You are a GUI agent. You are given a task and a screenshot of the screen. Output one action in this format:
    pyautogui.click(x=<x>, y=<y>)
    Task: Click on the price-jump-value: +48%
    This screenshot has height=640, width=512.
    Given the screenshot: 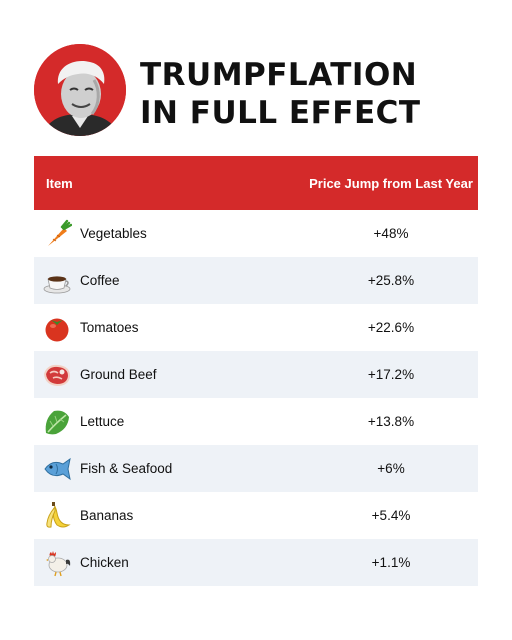 What is the action you would take?
    pyautogui.click(x=391, y=233)
    